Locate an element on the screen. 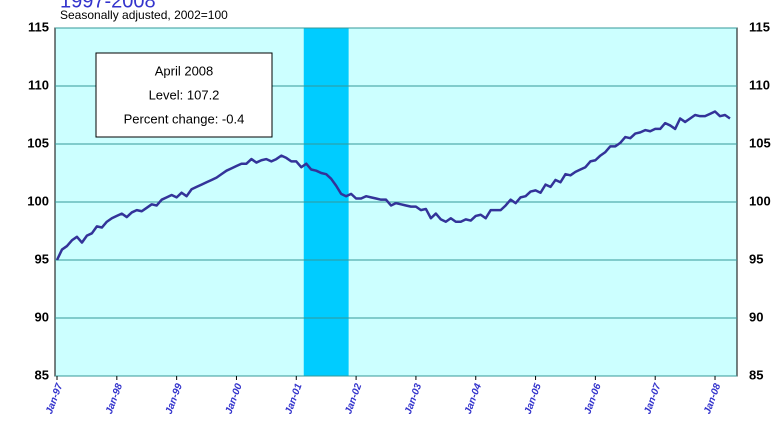  annotation-text: April 2008 is located at coordinates (184, 70).